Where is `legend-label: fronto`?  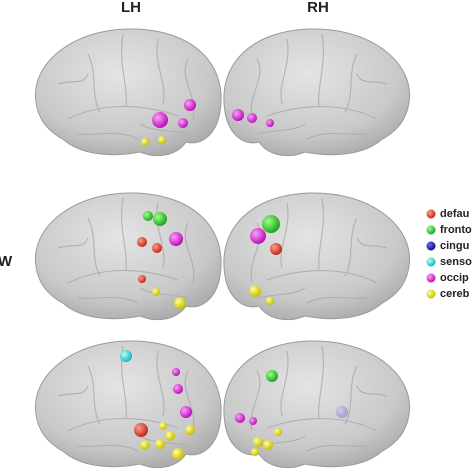 legend-label: fronto is located at coordinates (456, 230).